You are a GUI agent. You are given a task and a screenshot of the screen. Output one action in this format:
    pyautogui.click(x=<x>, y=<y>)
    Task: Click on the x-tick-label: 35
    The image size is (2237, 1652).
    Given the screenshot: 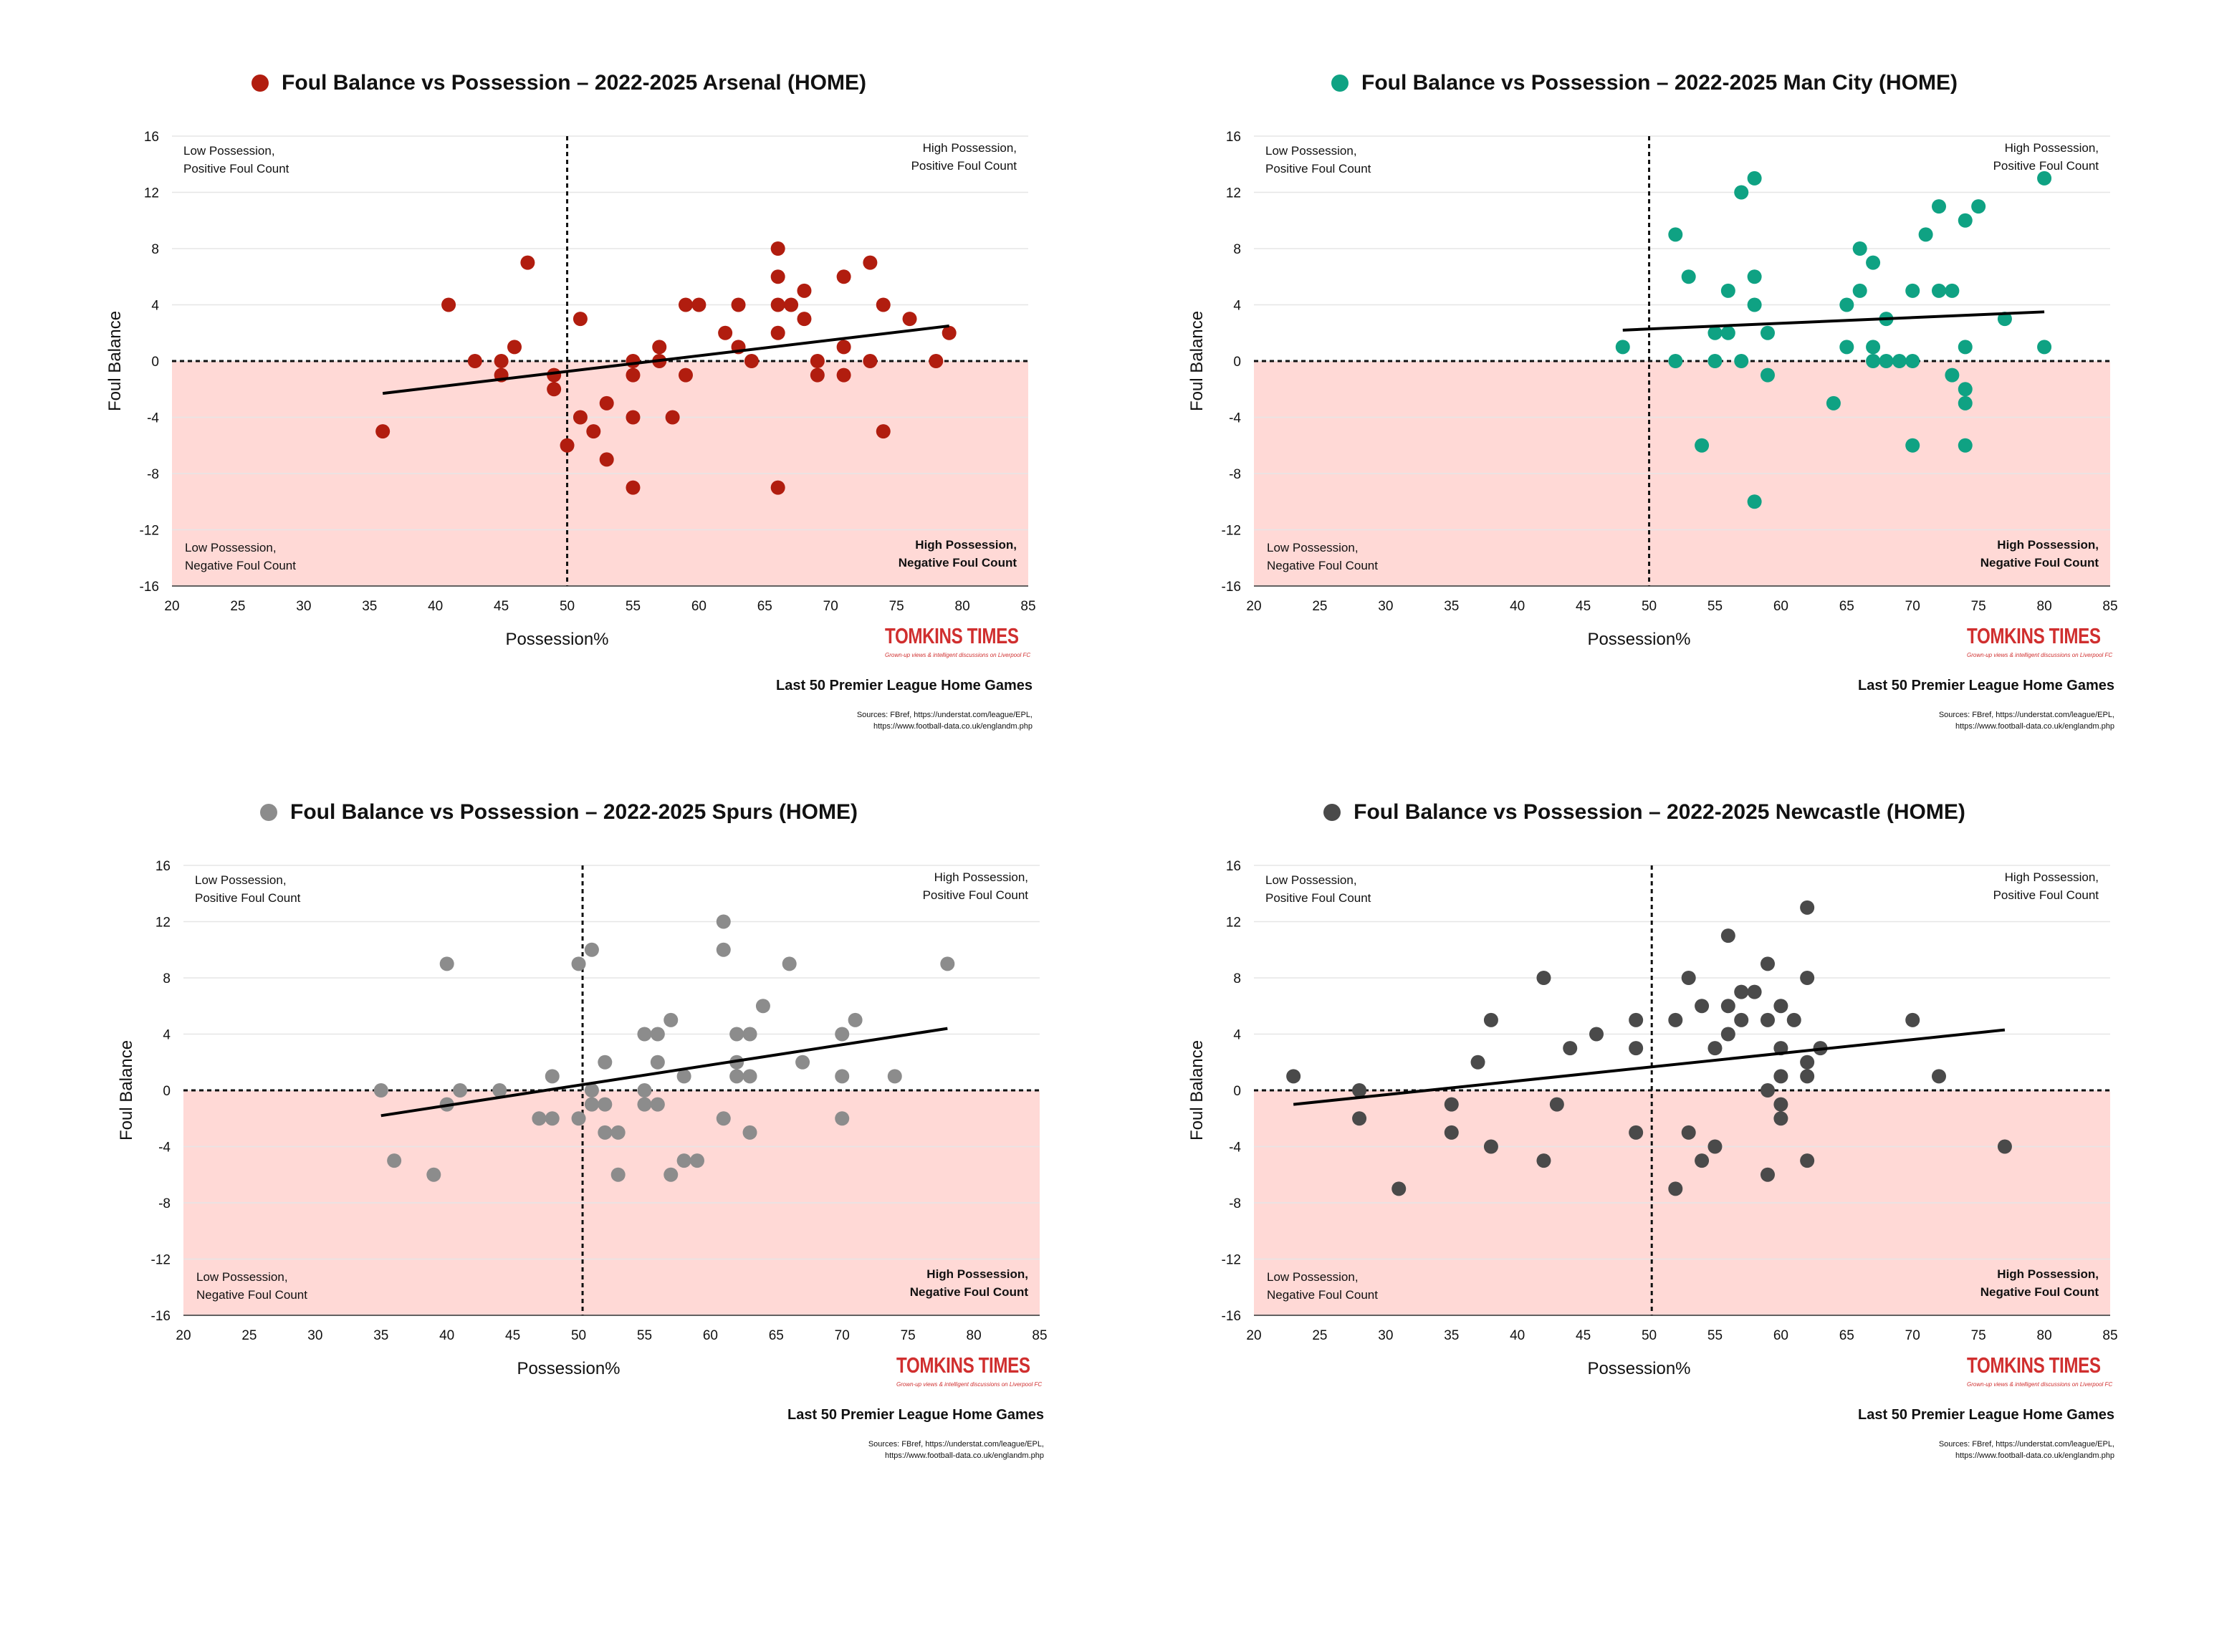 What is the action you would take?
    pyautogui.click(x=369, y=606)
    